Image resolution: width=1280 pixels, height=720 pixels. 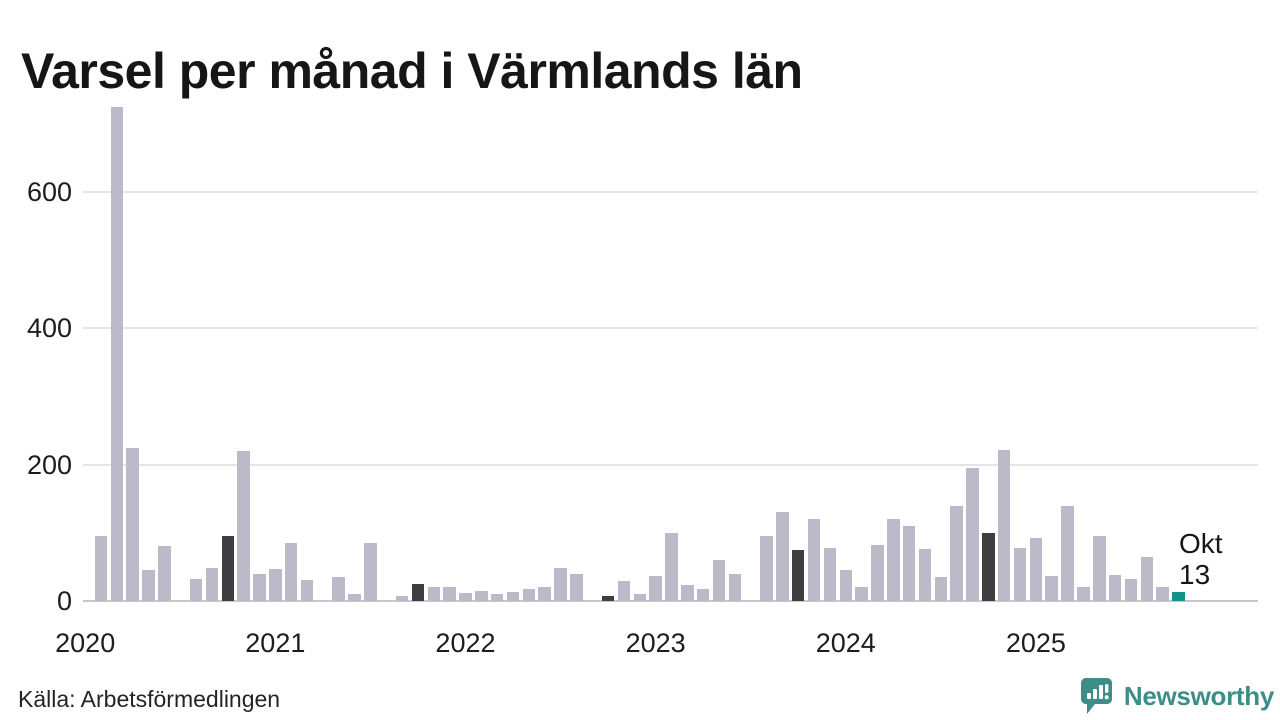 I want to click on x-axis-tick-2022: 2022, so click(x=465, y=643).